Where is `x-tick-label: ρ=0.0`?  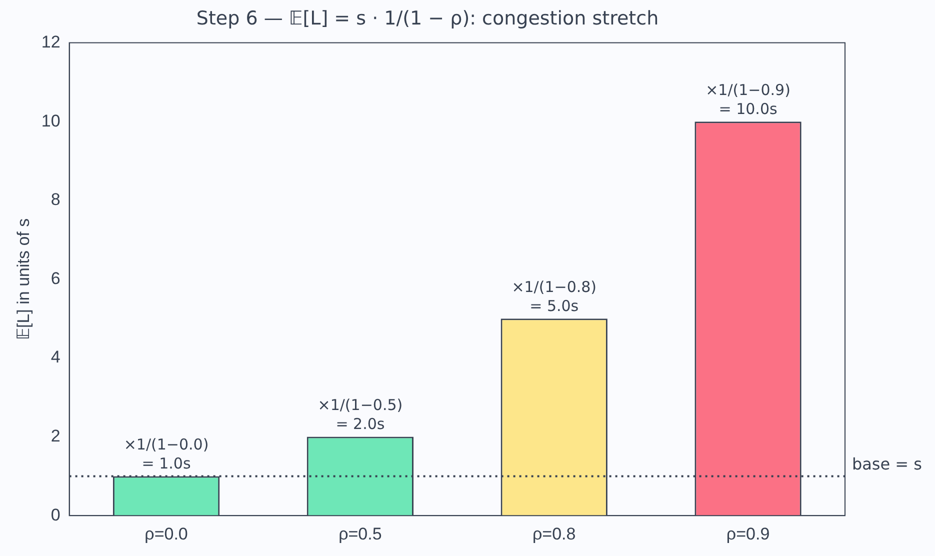 x-tick-label: ρ=0.0 is located at coordinates (166, 534).